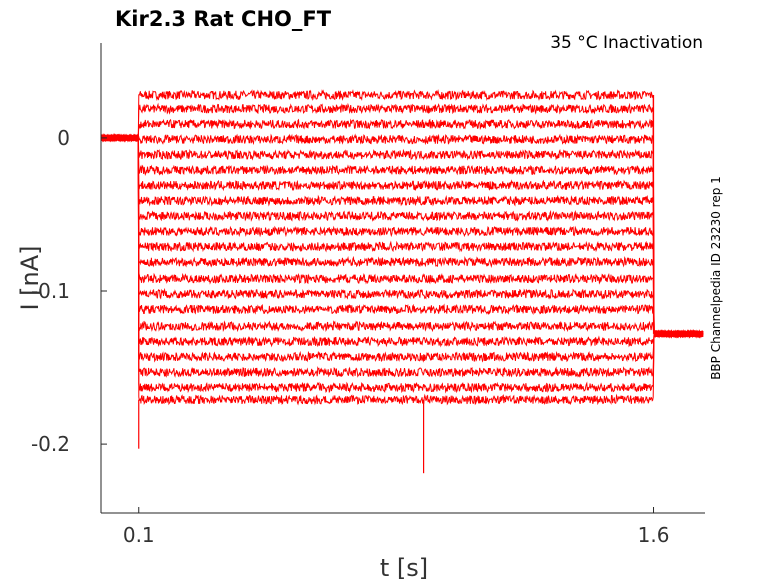 Image resolution: width=778 pixels, height=583 pixels. Describe the element at coordinates (50, 444) in the screenshot. I see `y-tick-label: -0.2` at that location.